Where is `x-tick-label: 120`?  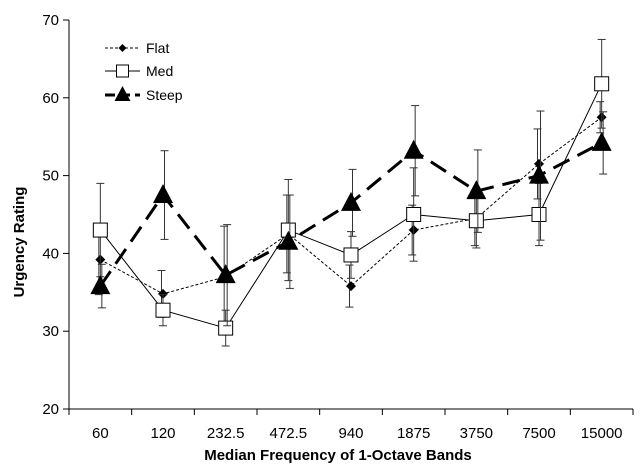 x-tick-label: 120 is located at coordinates (162, 433).